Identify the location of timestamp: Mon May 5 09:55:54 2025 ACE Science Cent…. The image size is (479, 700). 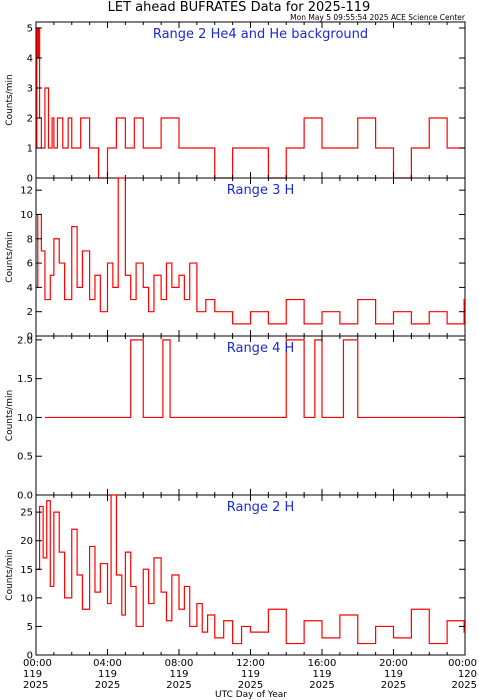
(378, 17).